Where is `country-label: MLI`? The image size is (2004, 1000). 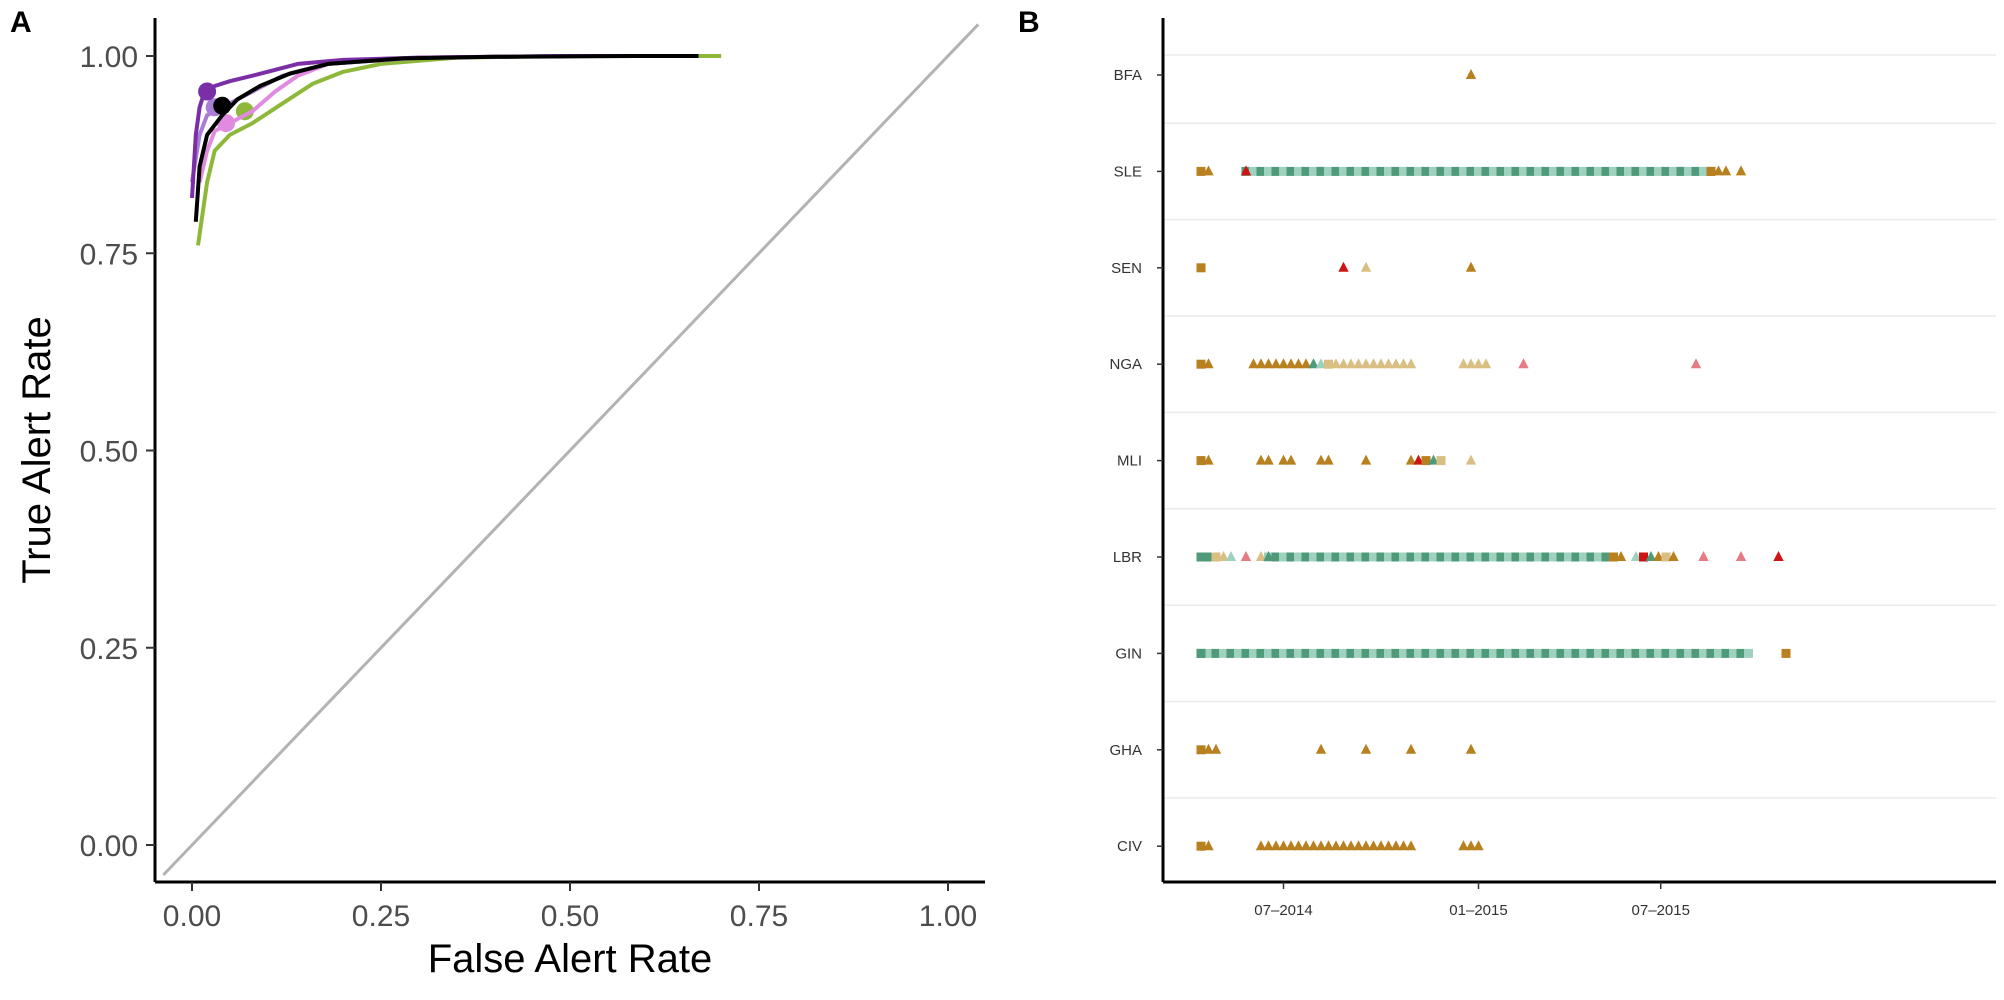
country-label: MLI is located at coordinates (1129, 461).